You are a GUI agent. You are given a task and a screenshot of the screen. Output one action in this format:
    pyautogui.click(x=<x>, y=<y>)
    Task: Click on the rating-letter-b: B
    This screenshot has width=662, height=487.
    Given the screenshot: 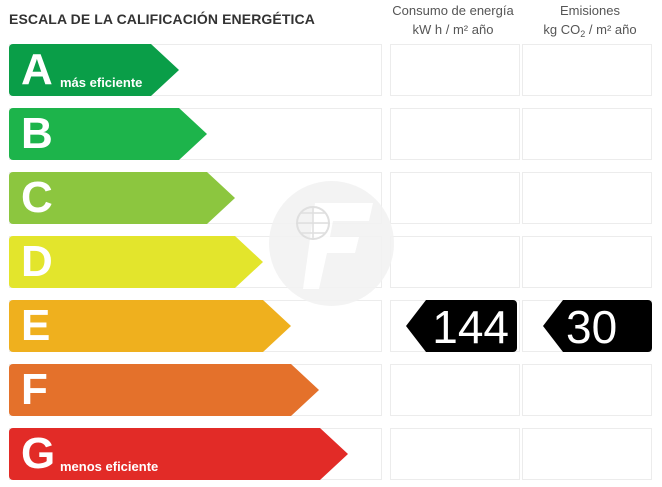 What is the action you would take?
    pyautogui.click(x=37, y=133)
    